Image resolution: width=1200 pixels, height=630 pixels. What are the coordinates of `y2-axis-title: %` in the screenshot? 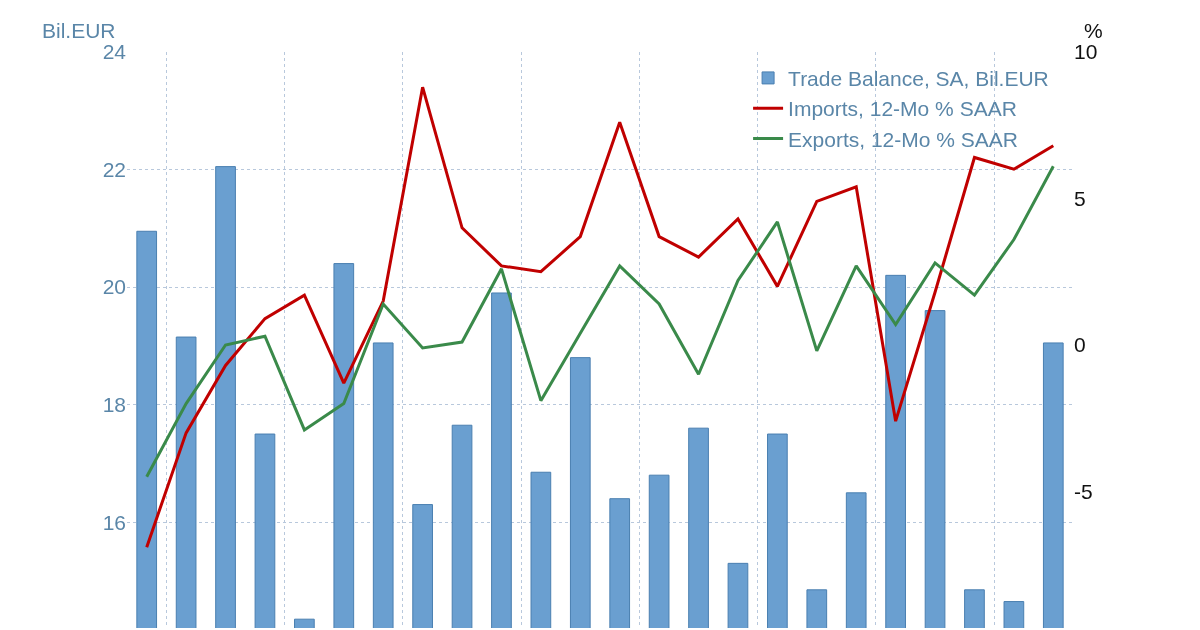 It's located at (1093, 30).